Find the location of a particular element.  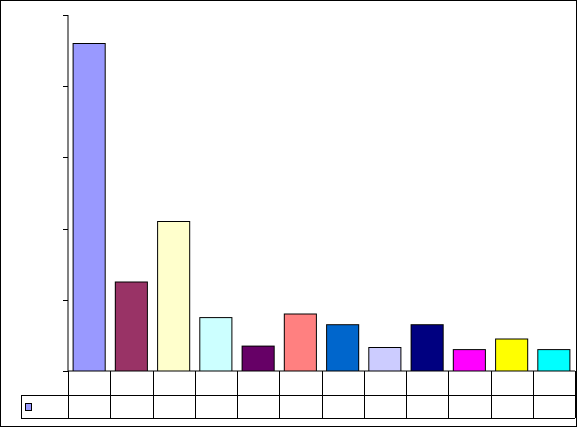

legend-key is located at coordinates (28, 407).